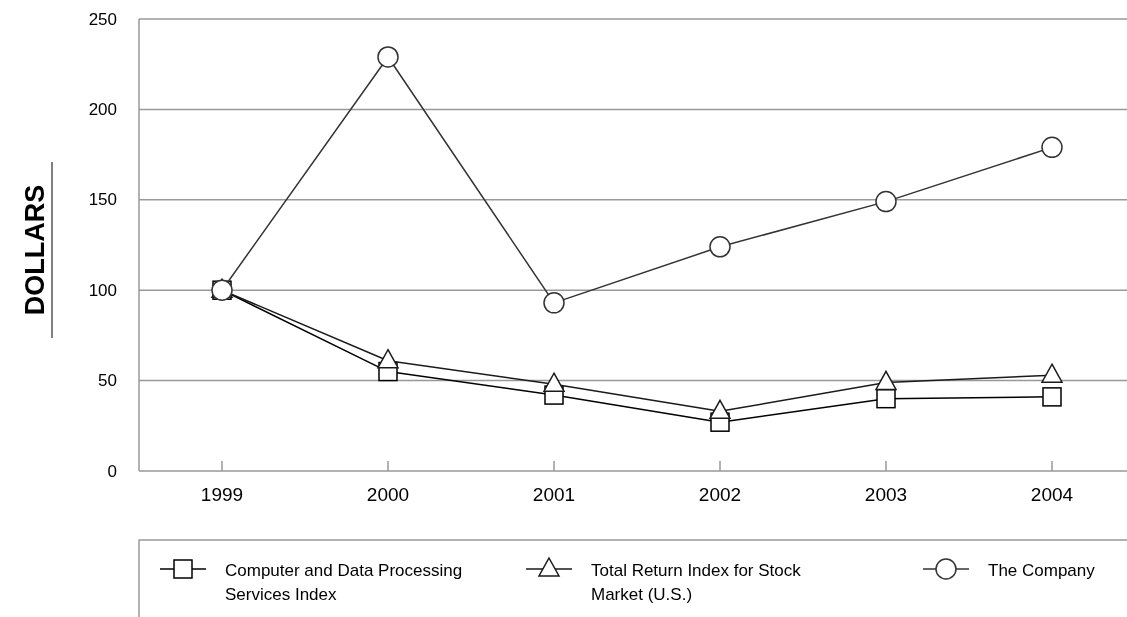 Image resolution: width=1127 pixels, height=617 pixels. What do you see at coordinates (35, 250) in the screenshot?
I see `y-axis-title: DOLLARS` at bounding box center [35, 250].